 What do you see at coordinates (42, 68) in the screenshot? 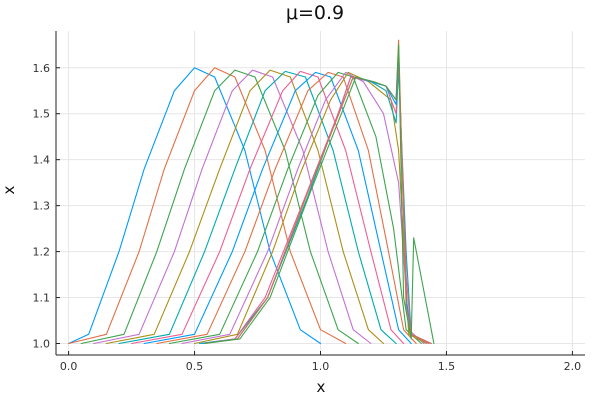
I see `y-tick-label: 1.6` at bounding box center [42, 68].